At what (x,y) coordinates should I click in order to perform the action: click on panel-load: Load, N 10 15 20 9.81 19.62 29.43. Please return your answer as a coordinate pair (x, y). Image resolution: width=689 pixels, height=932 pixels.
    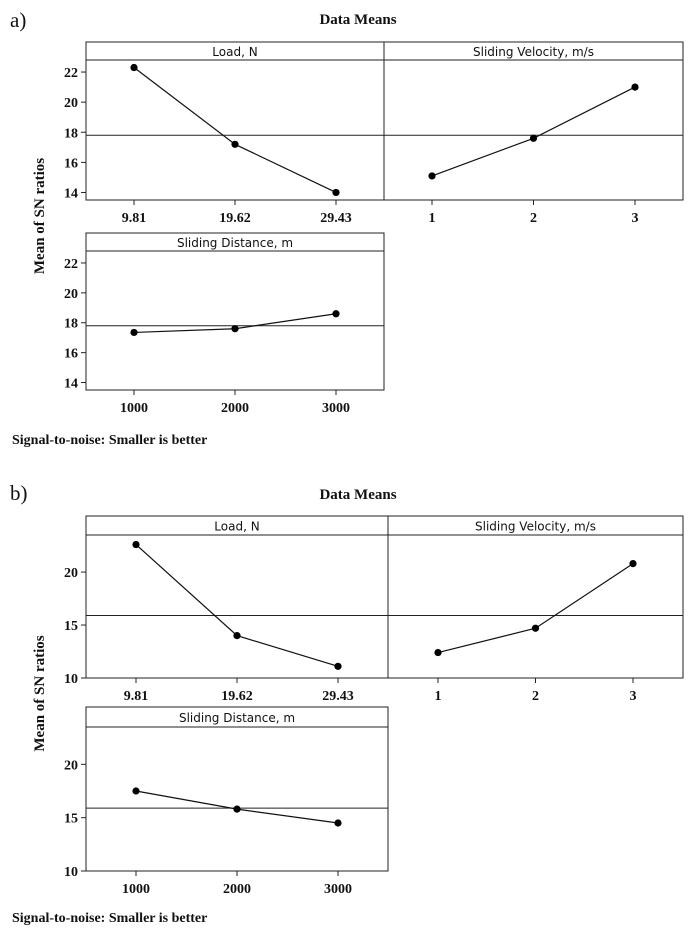
    Looking at the image, I should click on (226, 609).